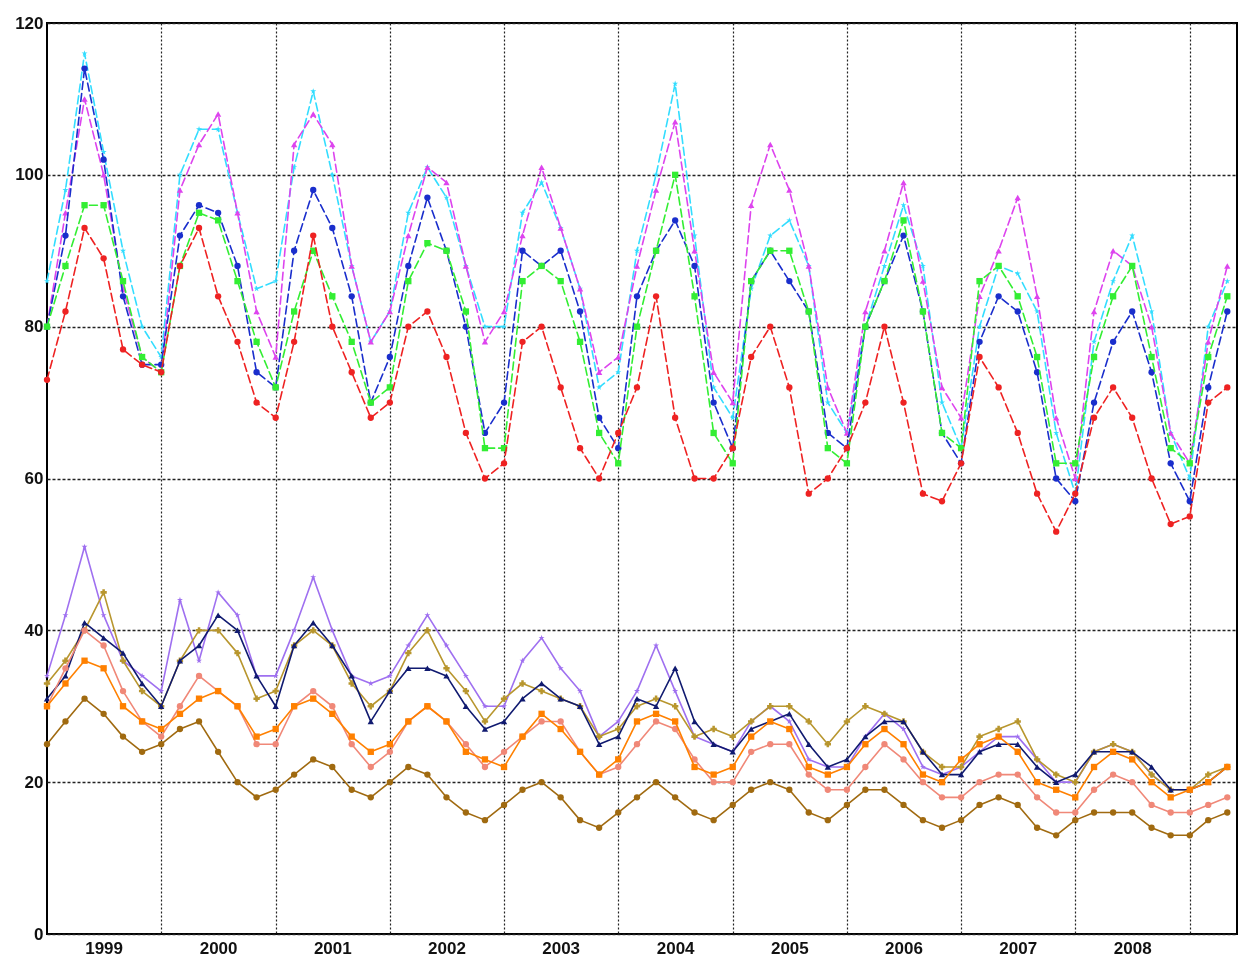 This screenshot has width=1239, height=962. Describe the element at coordinates (1132, 948) in the screenshot. I see `x-tick-label: 2008` at that location.